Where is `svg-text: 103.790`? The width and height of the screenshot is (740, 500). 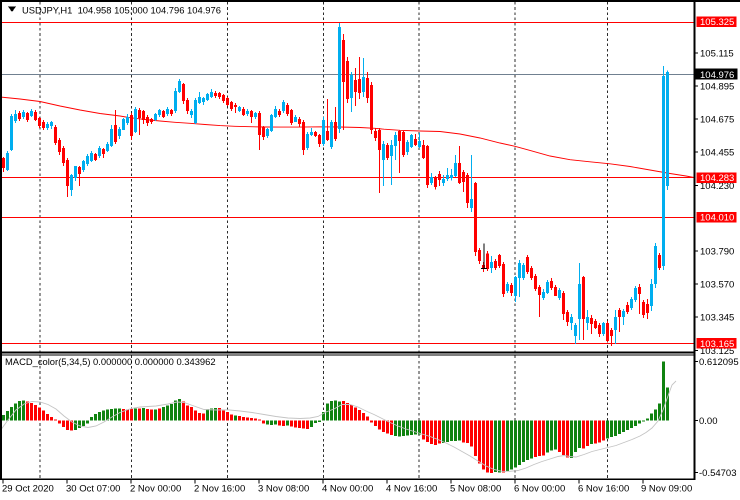
svg-text: 103.790 is located at coordinates (717, 251).